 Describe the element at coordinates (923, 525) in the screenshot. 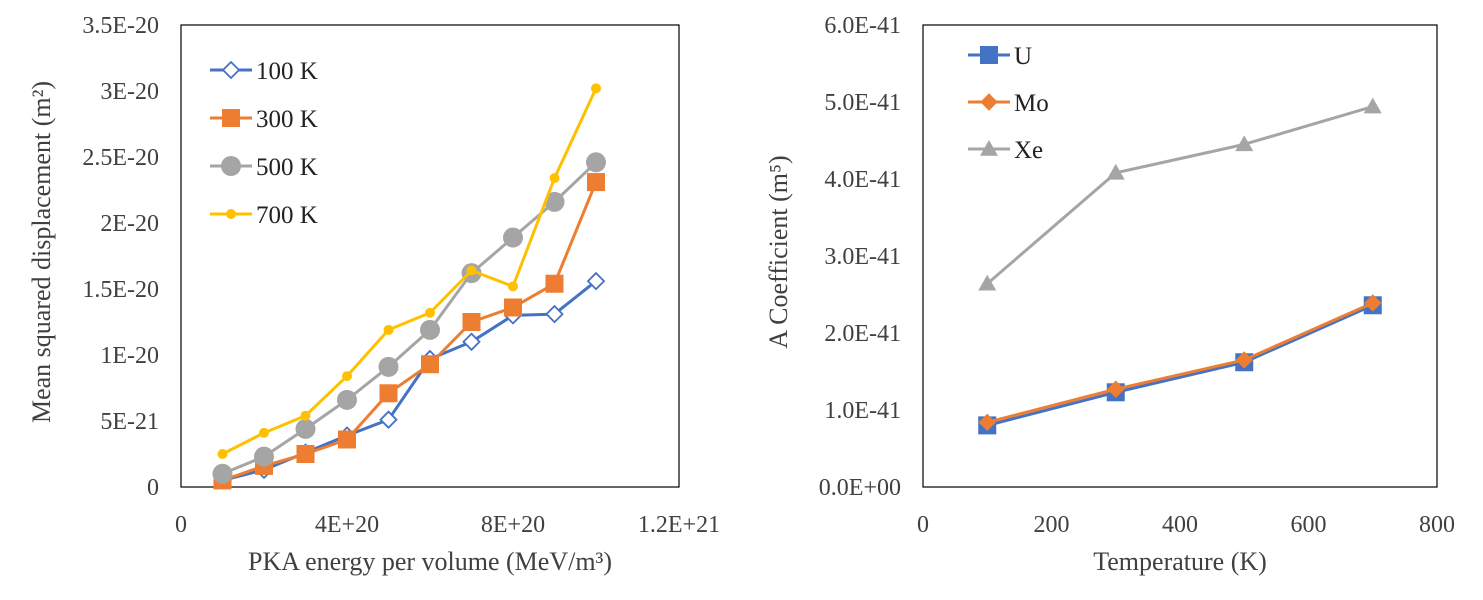

I see `acoef-x-tick-label: 0` at that location.